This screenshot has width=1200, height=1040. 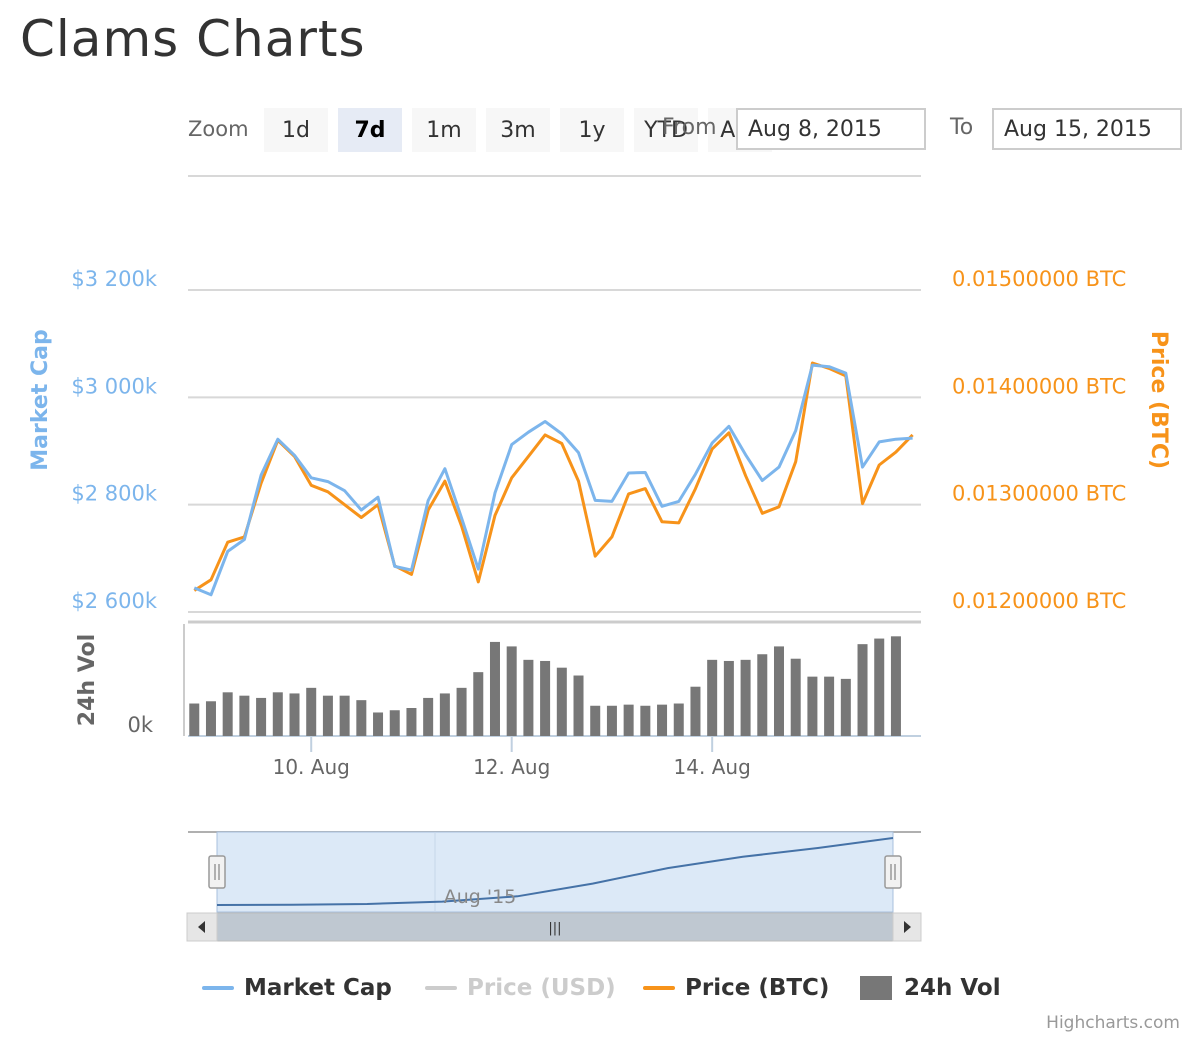 I want to click on legend-24h-vol-label: 24h Vol, so click(x=952, y=988).